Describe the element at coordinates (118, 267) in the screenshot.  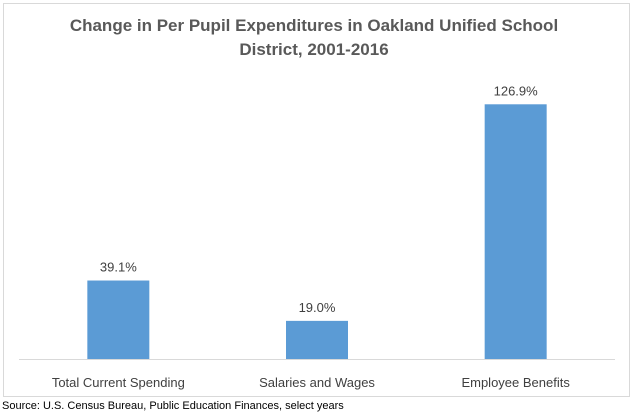
I see `data-label-0: 39.1%` at that location.